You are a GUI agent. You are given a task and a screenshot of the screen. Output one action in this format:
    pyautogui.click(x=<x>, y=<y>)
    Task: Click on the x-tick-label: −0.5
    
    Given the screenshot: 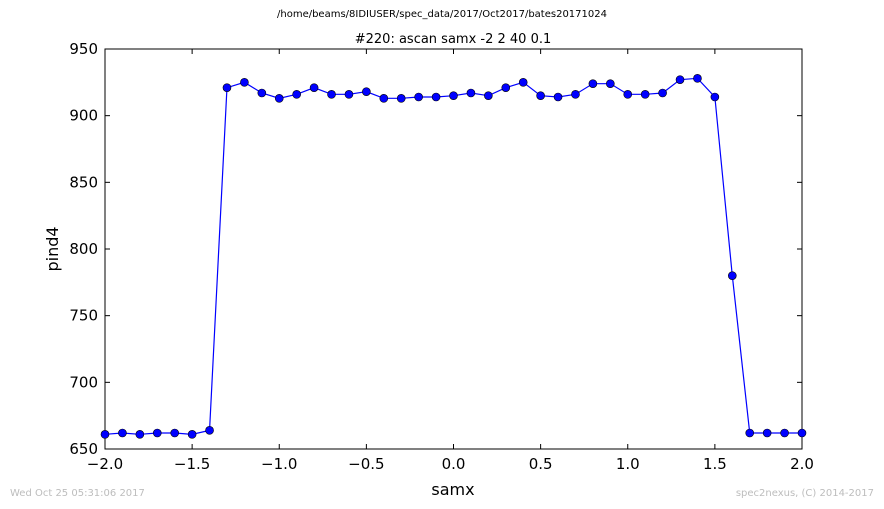 What is the action you would take?
    pyautogui.click(x=366, y=464)
    